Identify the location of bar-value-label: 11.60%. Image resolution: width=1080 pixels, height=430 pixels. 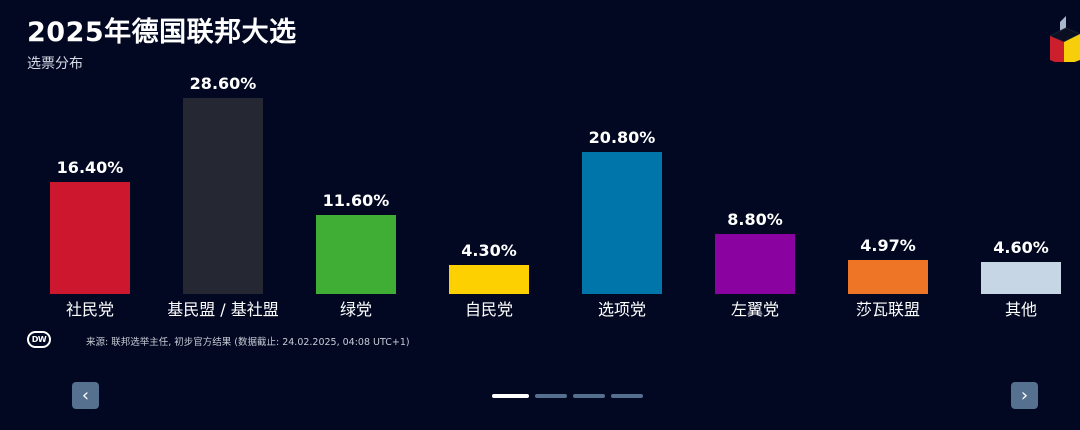
(356, 200).